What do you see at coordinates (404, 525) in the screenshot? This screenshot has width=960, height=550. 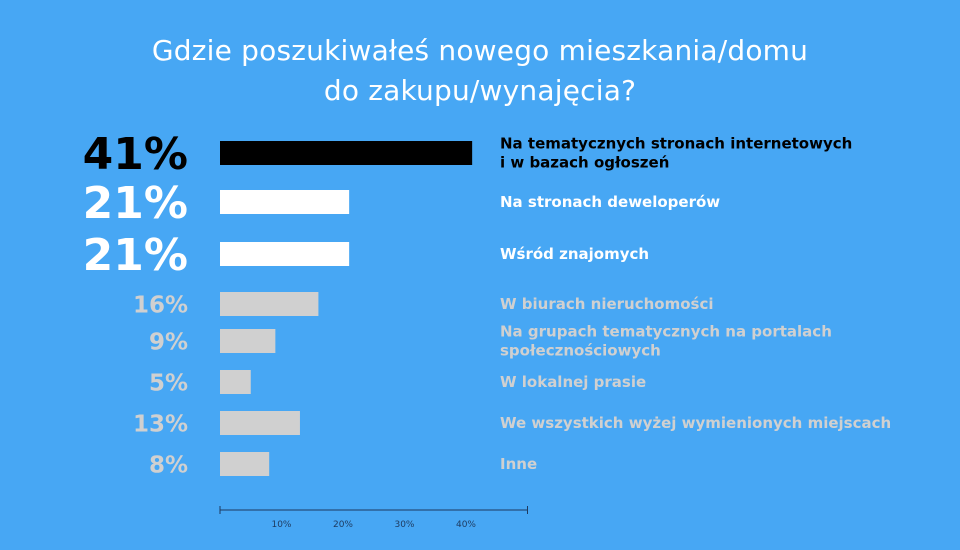 I see `x-tick-label-2: 30%` at bounding box center [404, 525].